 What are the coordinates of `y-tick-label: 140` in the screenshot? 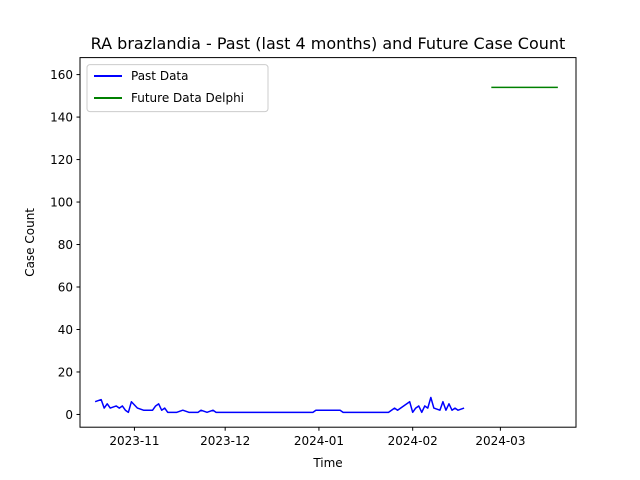 It's located at (61, 118).